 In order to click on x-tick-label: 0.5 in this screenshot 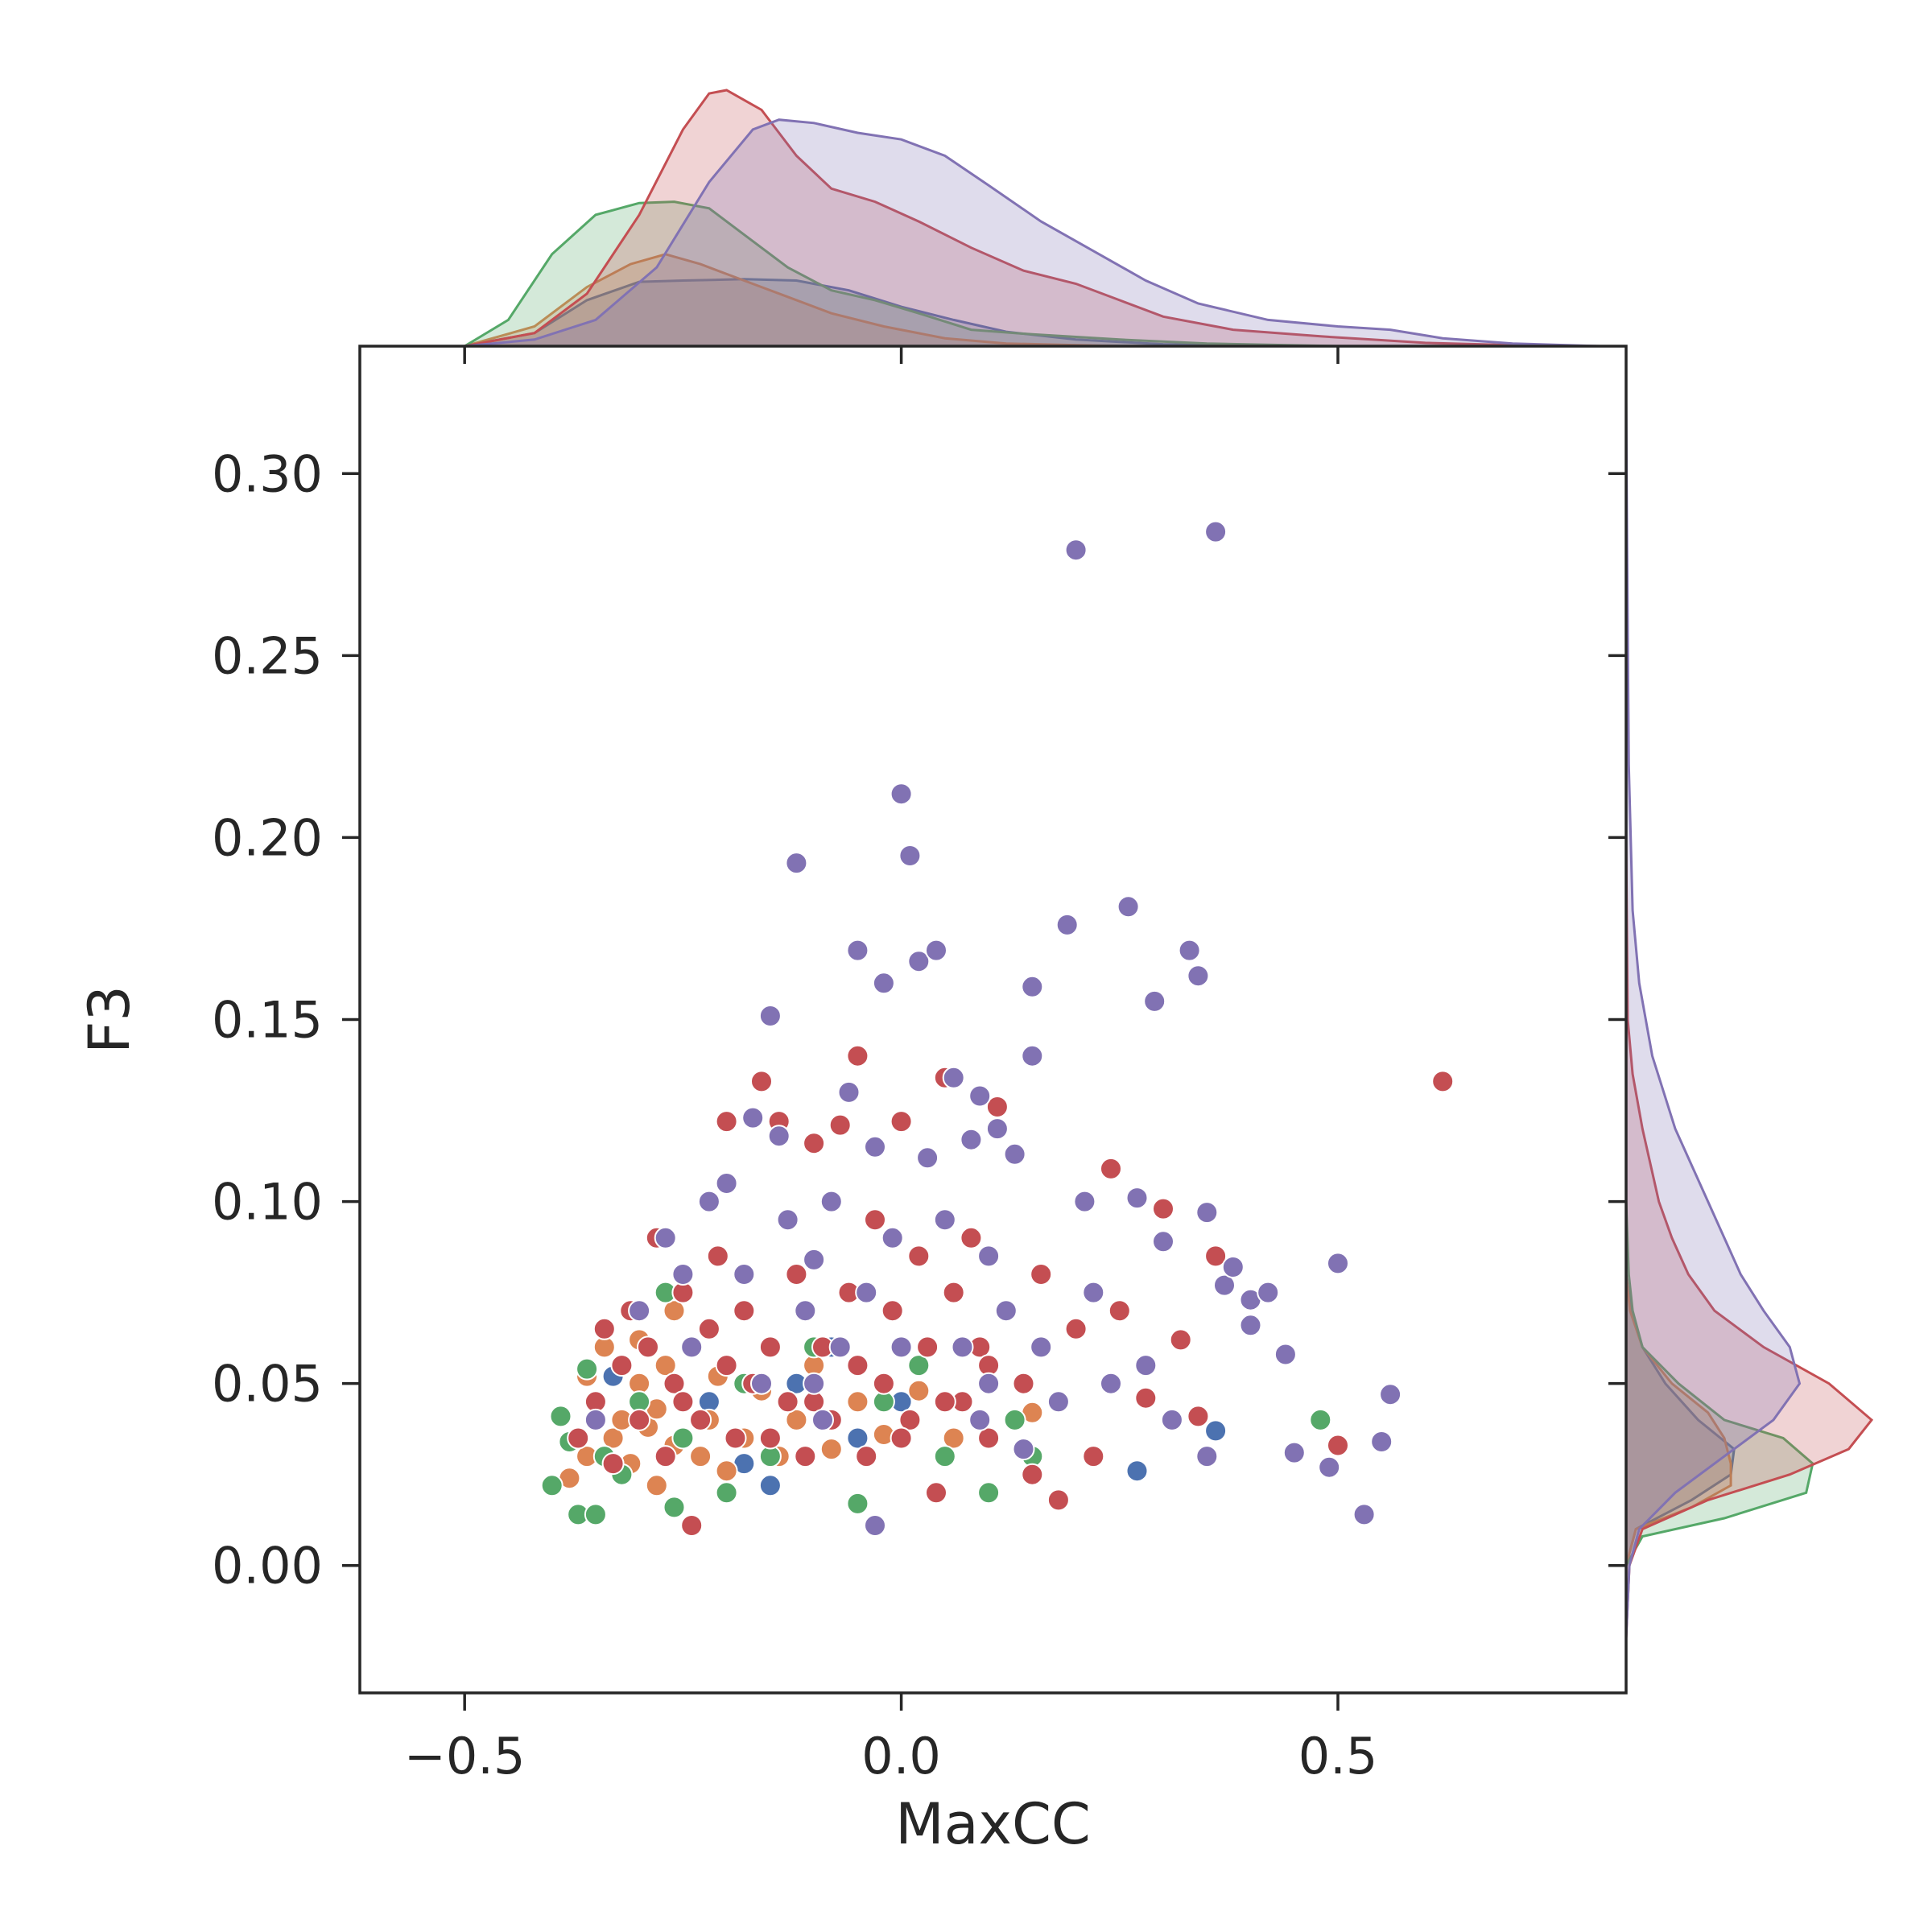, I will do `click(1338, 1756)`.